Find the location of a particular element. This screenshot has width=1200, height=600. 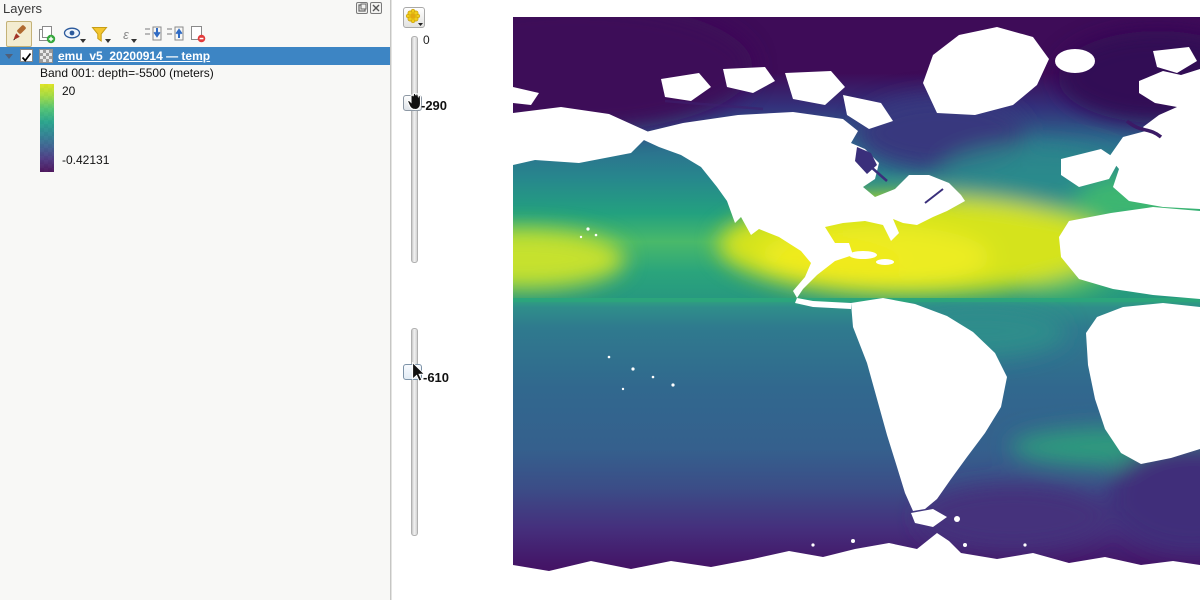

remove-layer-icon is located at coordinates (198, 34).